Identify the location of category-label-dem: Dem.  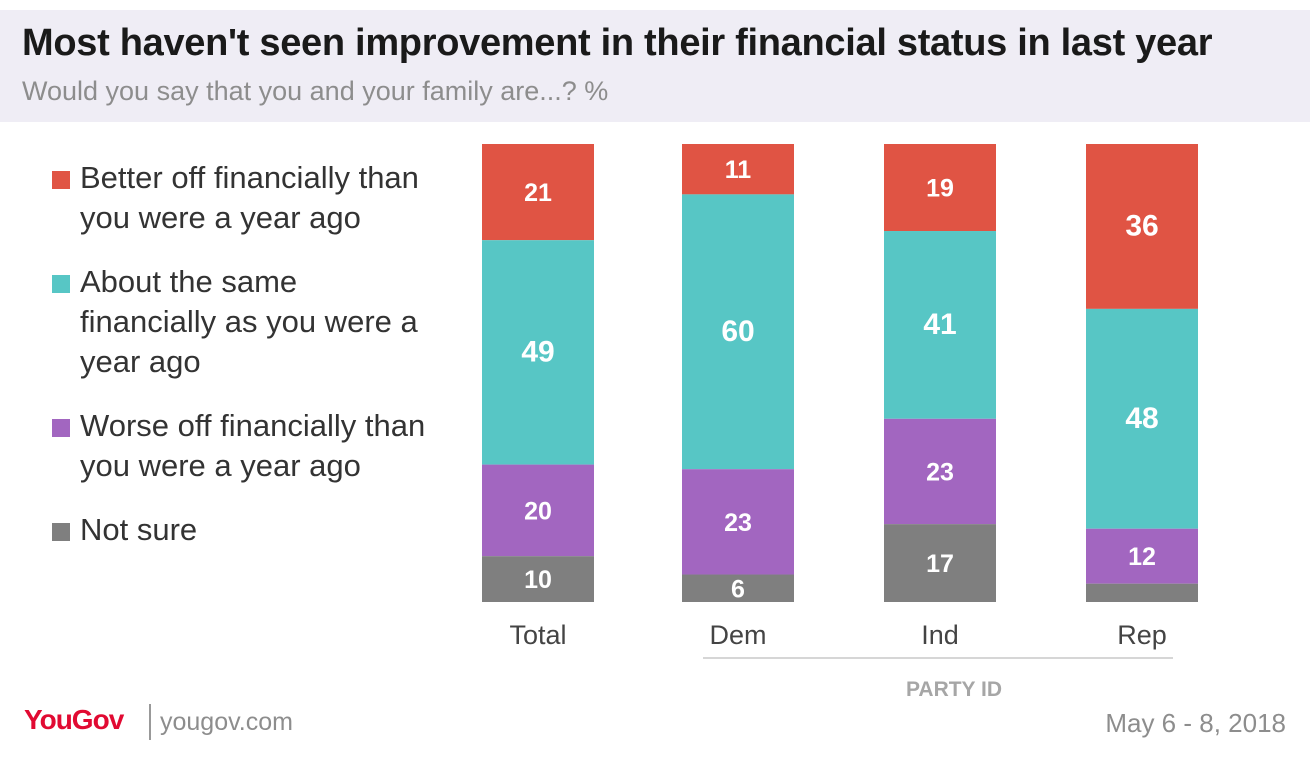
(737, 635).